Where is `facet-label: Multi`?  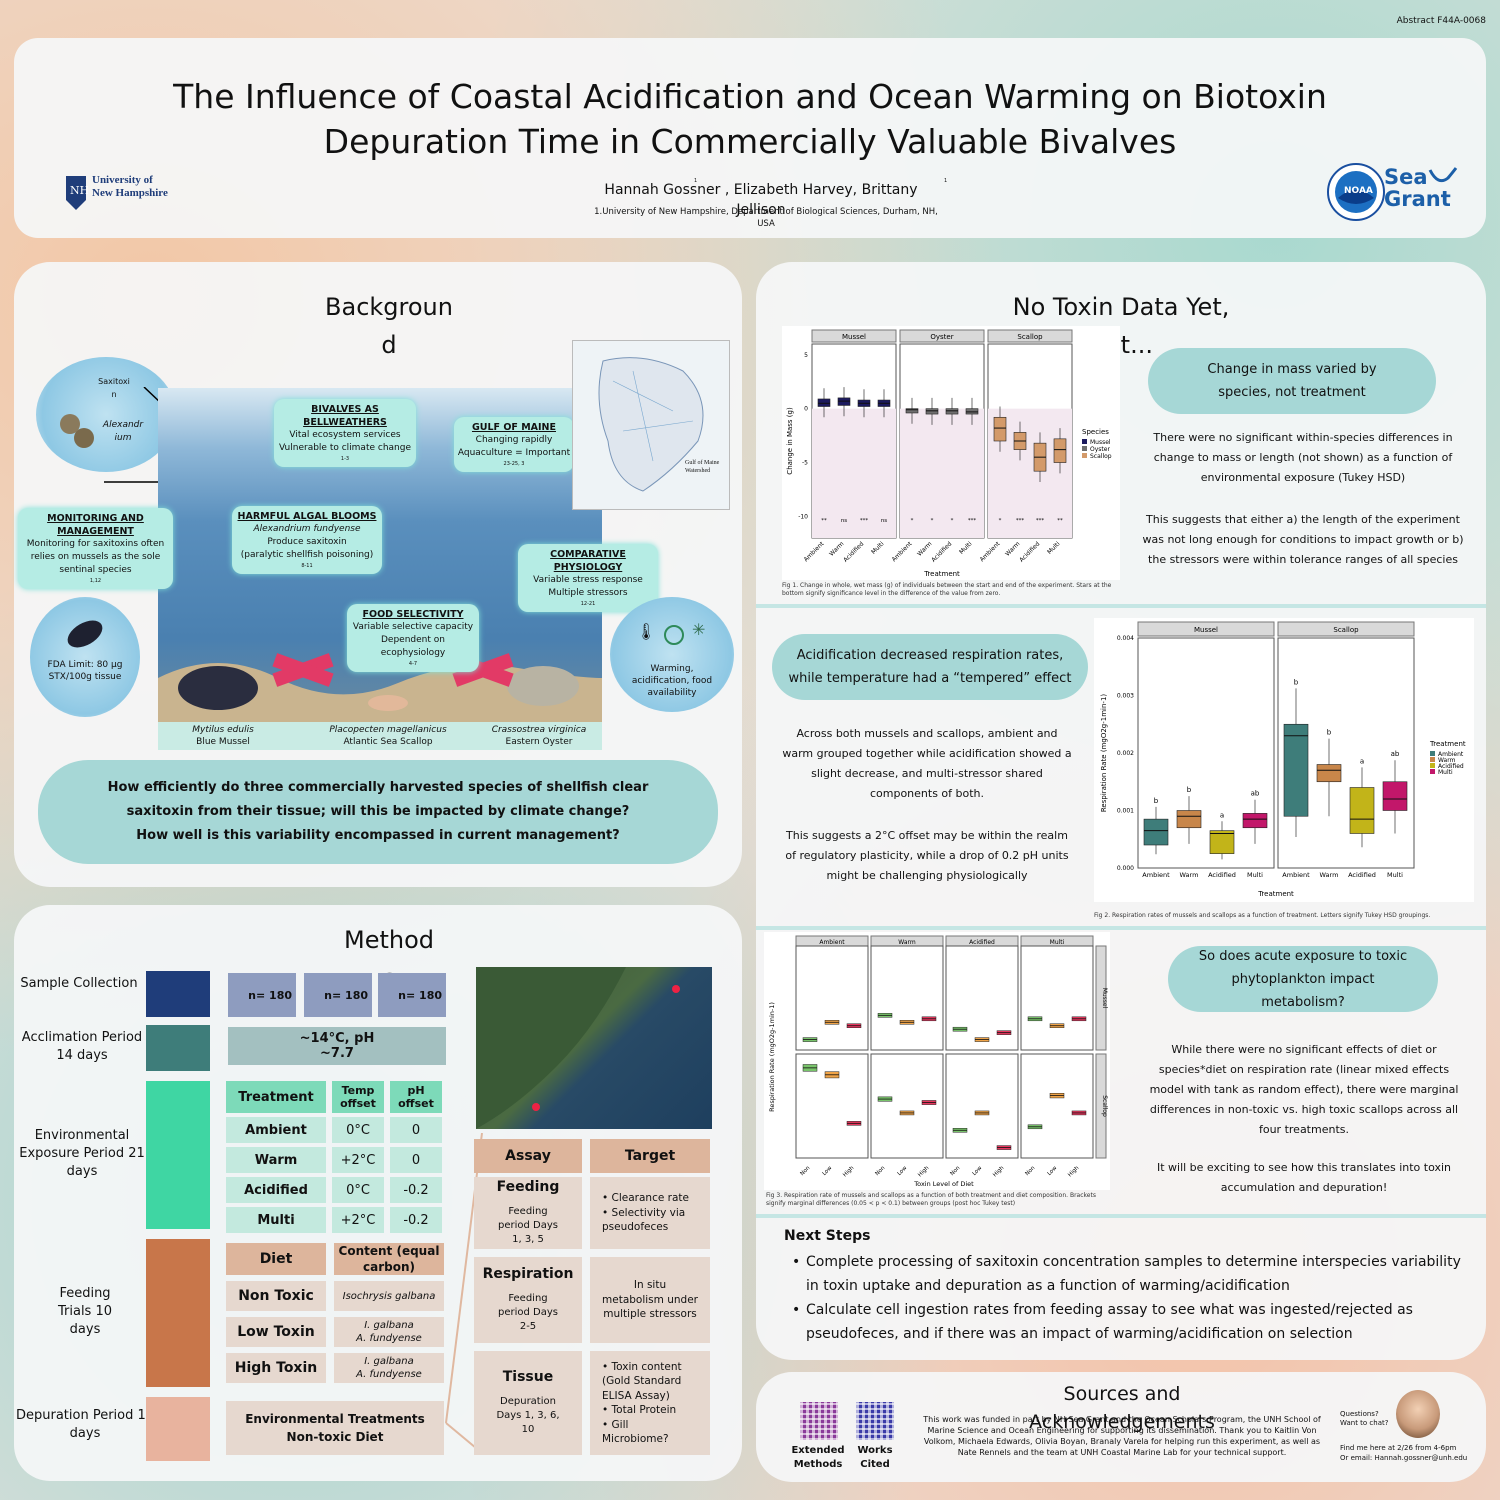
facet-label: Multi is located at coordinates (1057, 942).